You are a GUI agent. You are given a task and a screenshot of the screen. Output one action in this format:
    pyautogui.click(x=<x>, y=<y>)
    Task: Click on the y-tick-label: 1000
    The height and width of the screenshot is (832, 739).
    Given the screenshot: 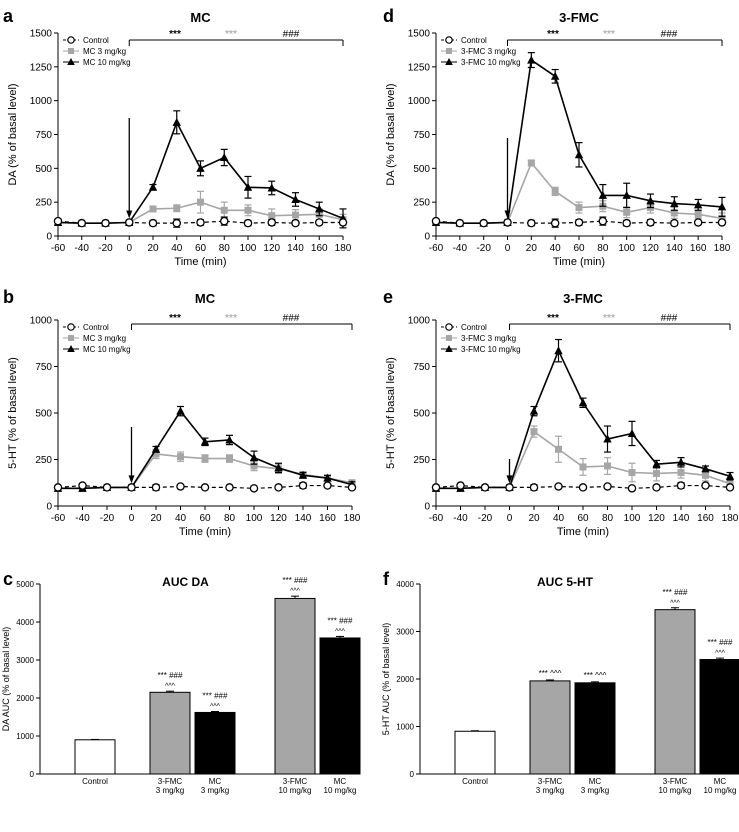 What is the action you would take?
    pyautogui.click(x=41, y=101)
    